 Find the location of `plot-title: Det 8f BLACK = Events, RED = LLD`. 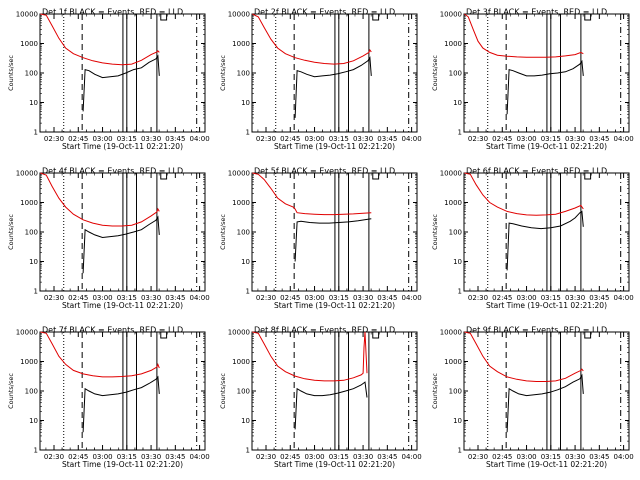

plot-title: Det 8f BLACK = Events, RED = LLD is located at coordinates (324, 330).